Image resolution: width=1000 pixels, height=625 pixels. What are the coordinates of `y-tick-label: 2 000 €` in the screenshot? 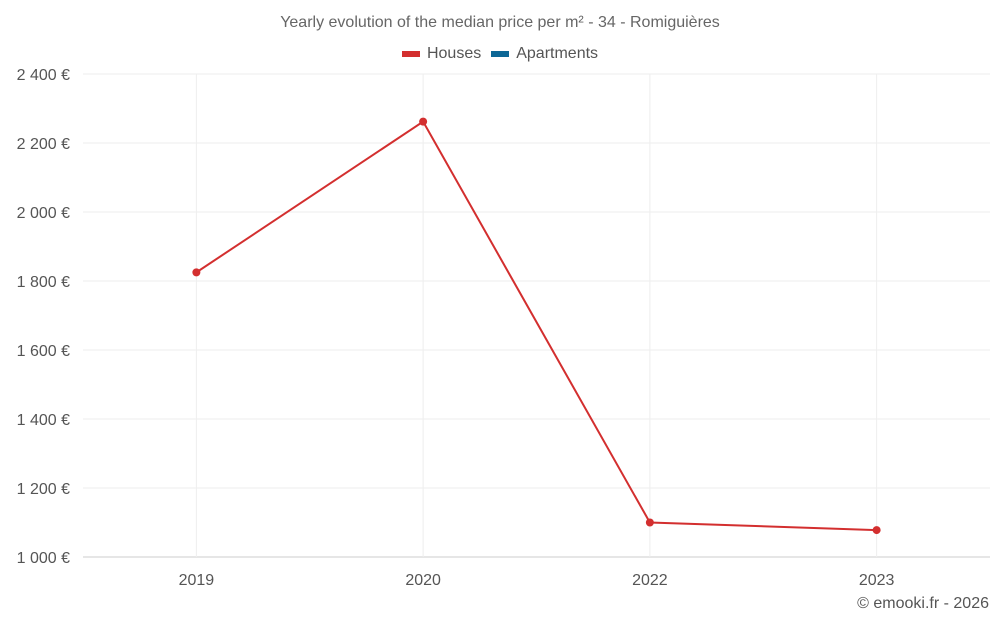 It's located at (43, 213).